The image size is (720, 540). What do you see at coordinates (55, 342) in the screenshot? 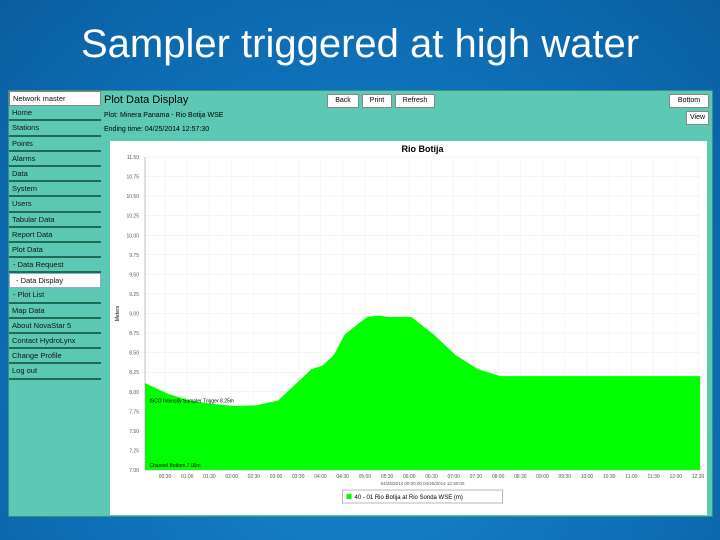
I see `sidebar-item: Contact HydroLynx` at bounding box center [55, 342].